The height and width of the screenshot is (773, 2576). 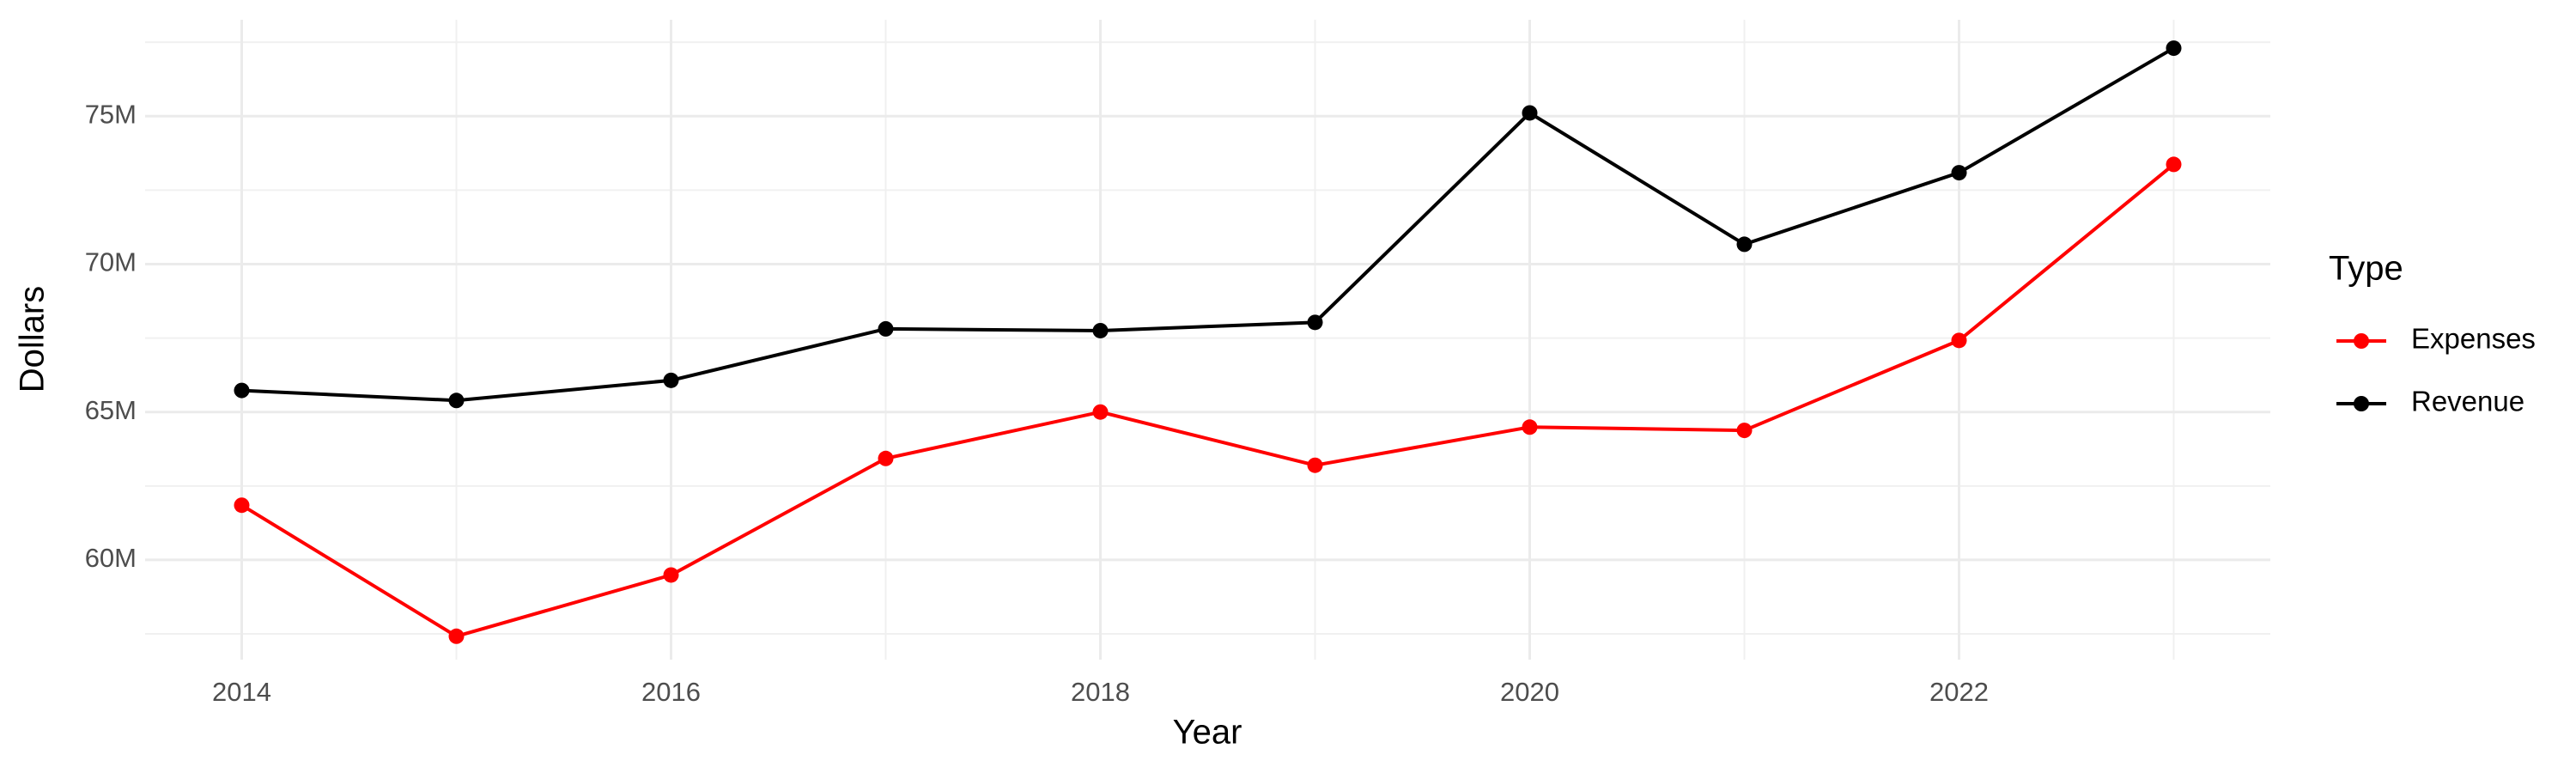 I want to click on x-tick-label: 2016, so click(x=671, y=692).